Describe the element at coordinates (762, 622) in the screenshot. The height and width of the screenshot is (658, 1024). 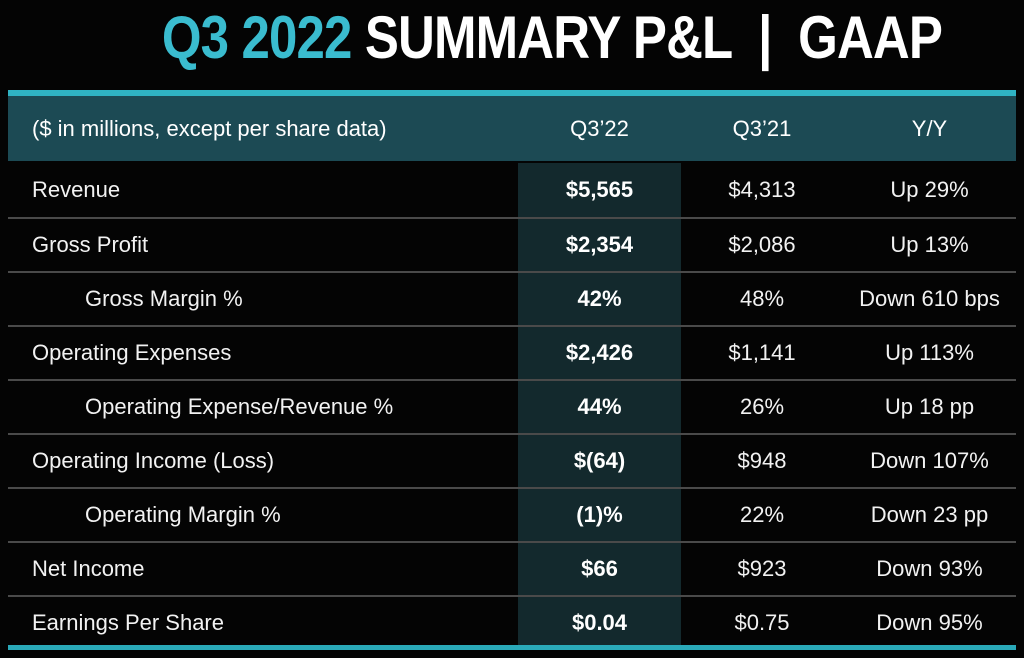
I see `value-q321: $0.75` at that location.